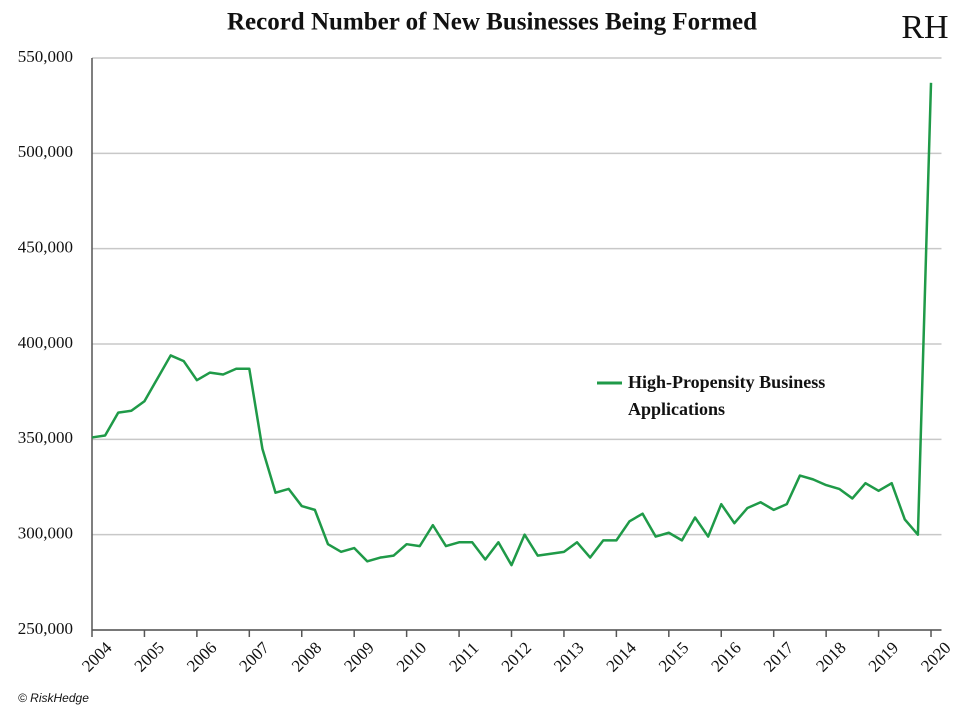 The image size is (959, 710). Describe the element at coordinates (725, 656) in the screenshot. I see `x-tick-label: 2016` at that location.